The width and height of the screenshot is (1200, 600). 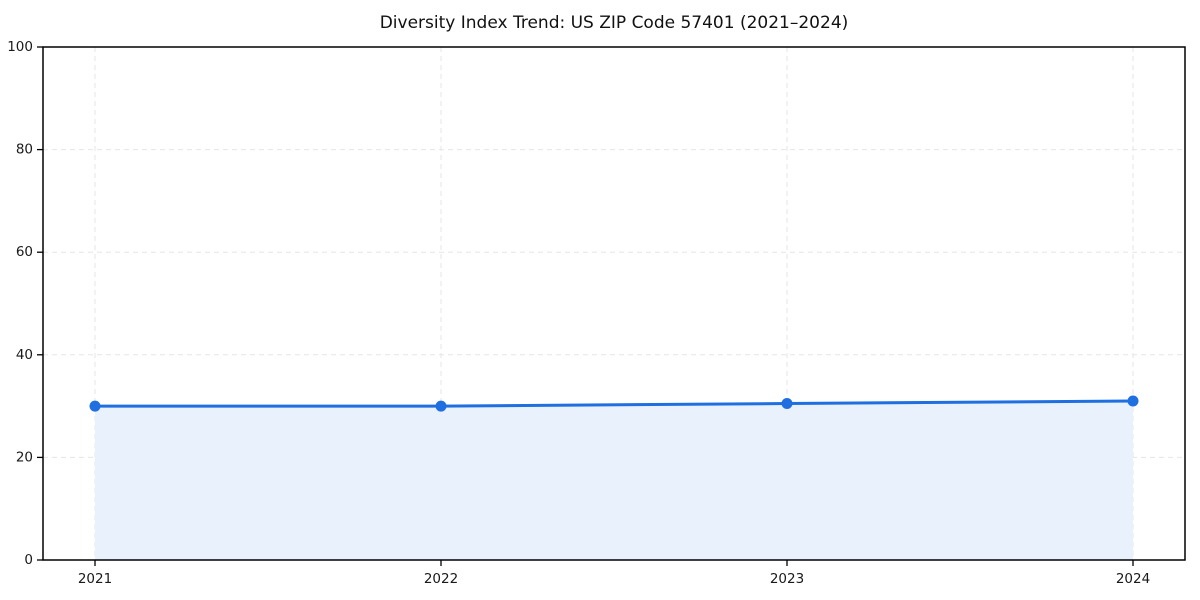 I want to click on y-tick-label: 0, so click(x=28, y=560).